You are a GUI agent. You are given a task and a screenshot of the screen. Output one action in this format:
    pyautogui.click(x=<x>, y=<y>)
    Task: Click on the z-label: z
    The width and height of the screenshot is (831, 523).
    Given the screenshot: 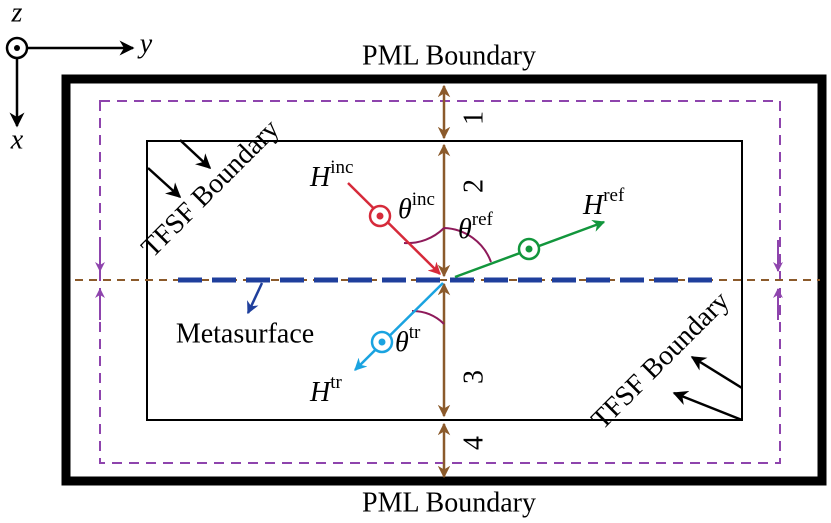 What is the action you would take?
    pyautogui.click(x=17, y=14)
    